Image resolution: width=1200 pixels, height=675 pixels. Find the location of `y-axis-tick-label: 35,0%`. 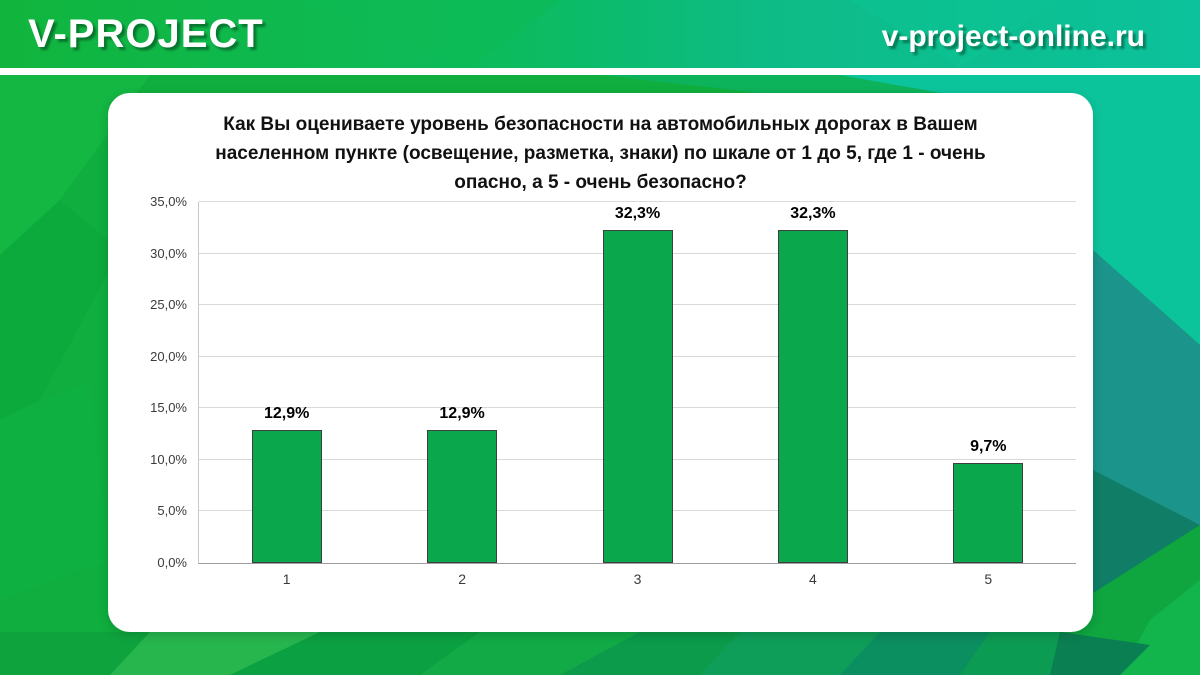

y-axis-tick-label: 35,0% is located at coordinates (168, 201).